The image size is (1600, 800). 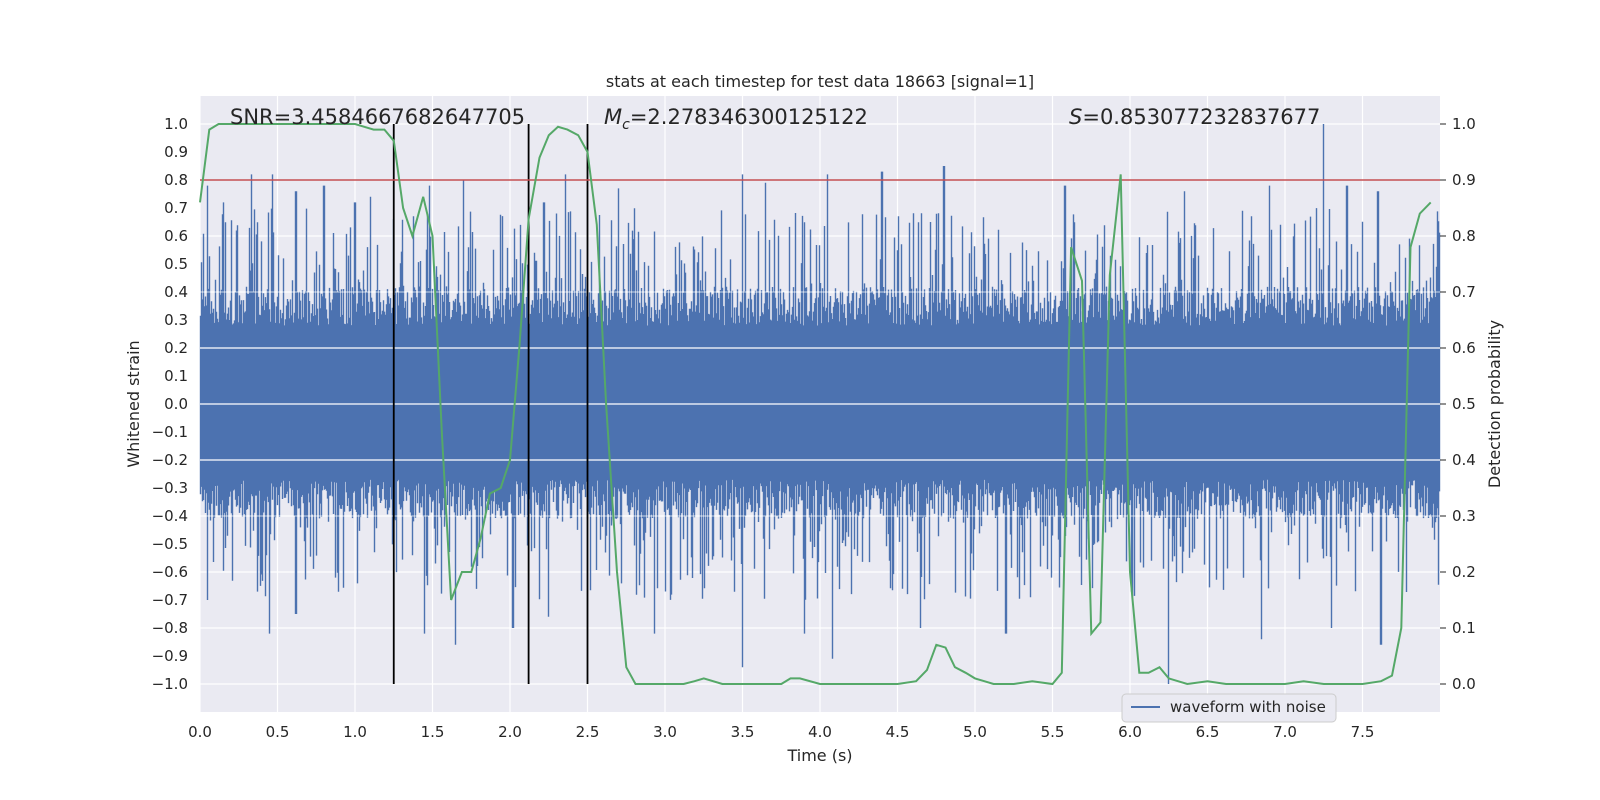 What do you see at coordinates (170, 572) in the screenshot?
I see `y-tick-label: −0.6` at bounding box center [170, 572].